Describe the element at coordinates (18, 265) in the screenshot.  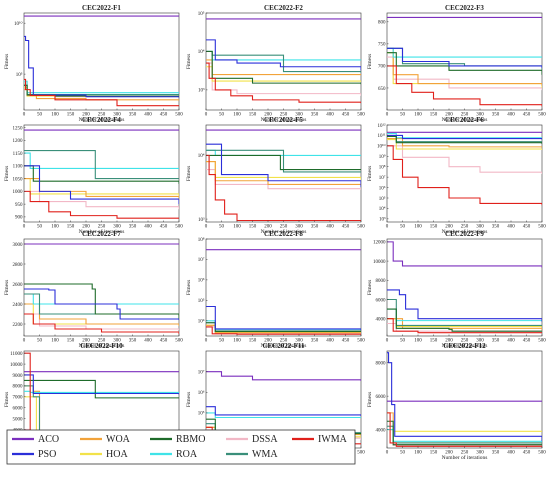
I see `y-tick-label: 2800` at that location.